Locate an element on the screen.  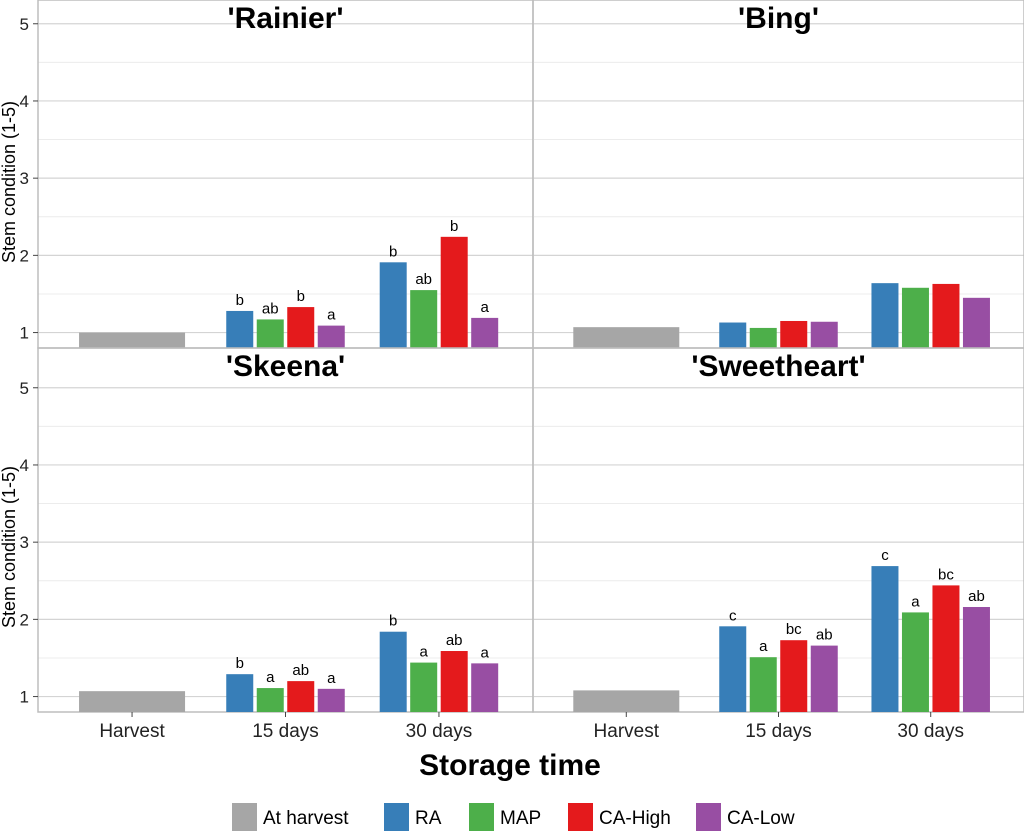
panel-title: 'Bing' is located at coordinates (778, 18).